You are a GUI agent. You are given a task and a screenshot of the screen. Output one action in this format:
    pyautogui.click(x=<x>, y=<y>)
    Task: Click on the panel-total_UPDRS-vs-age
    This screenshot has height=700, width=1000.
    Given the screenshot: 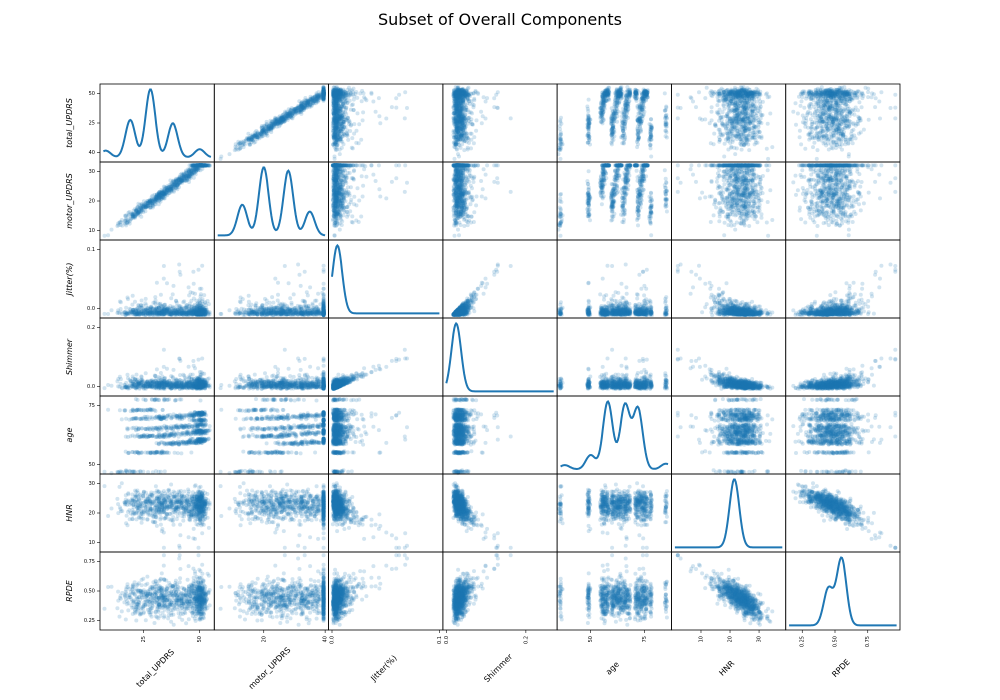 What is the action you would take?
    pyautogui.click(x=614, y=123)
    